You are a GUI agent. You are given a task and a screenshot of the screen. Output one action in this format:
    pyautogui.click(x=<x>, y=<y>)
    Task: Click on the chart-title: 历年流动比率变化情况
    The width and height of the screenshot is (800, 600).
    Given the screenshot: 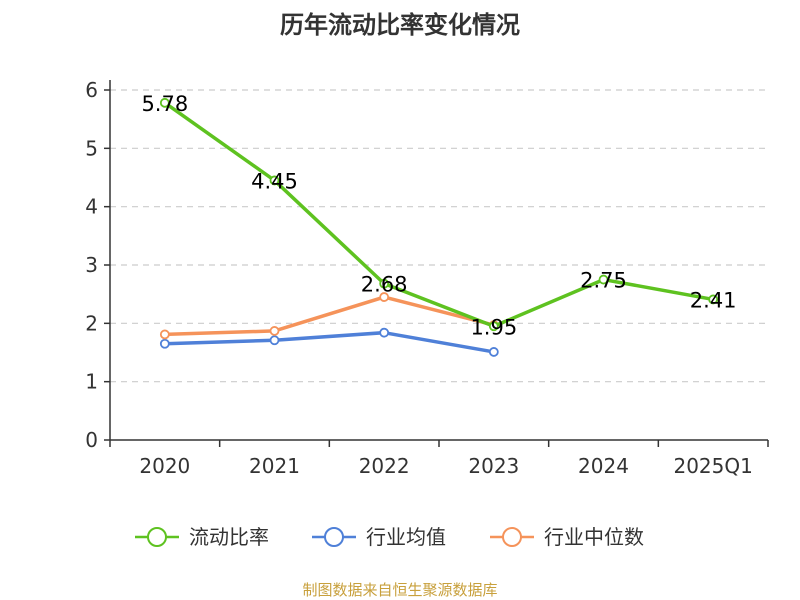 What is the action you would take?
    pyautogui.click(x=400, y=25)
    